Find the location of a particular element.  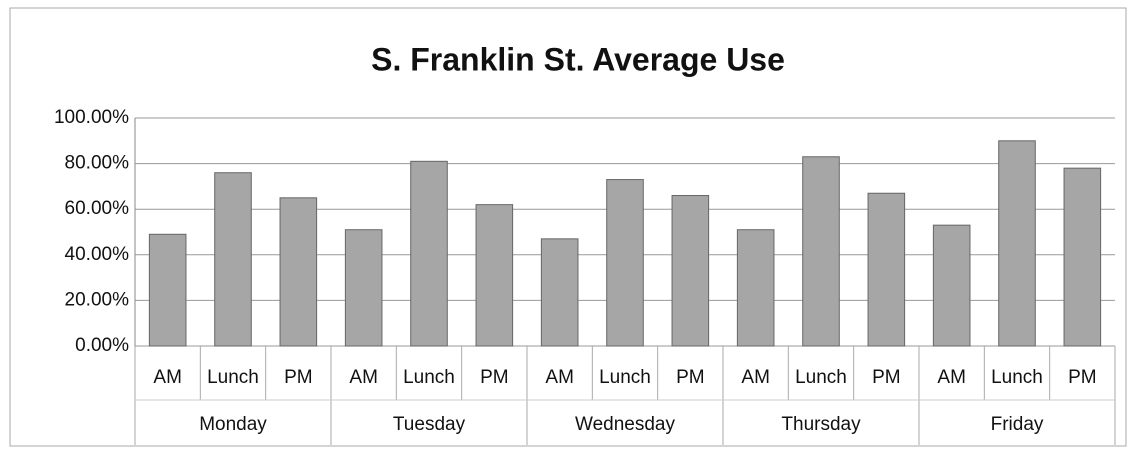

y-tick-label: 40.00% is located at coordinates (97, 254).